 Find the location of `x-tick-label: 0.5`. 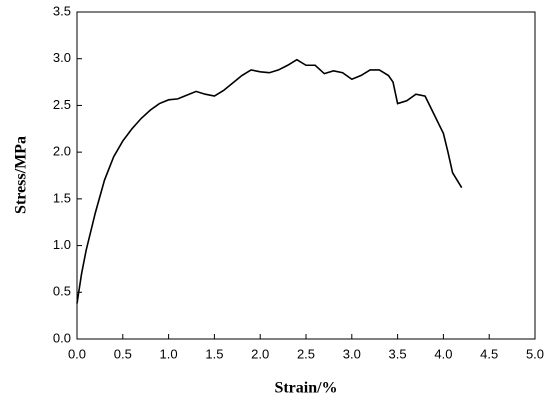

x-tick-label: 0.5 is located at coordinates (123, 353).